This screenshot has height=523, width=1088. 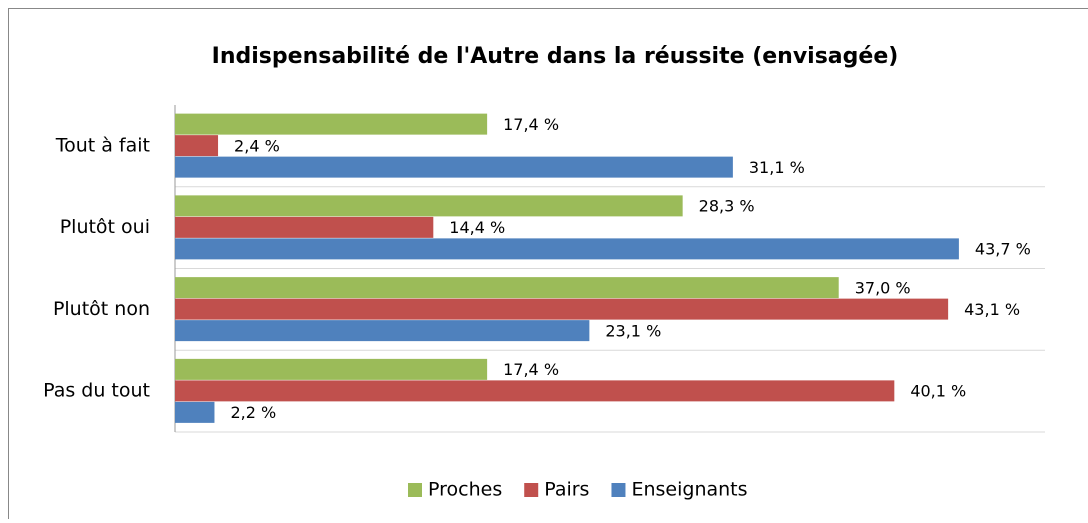 I want to click on value-label: 37,0 %, so click(x=883, y=287).